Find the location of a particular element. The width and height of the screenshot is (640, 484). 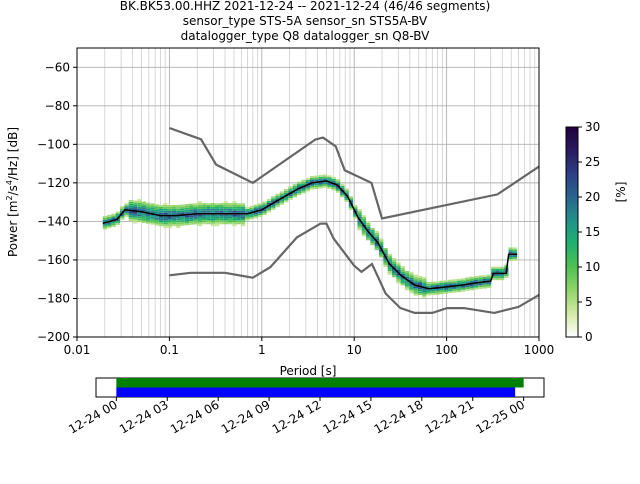

y-tick-label: −180 is located at coordinates (53, 298).